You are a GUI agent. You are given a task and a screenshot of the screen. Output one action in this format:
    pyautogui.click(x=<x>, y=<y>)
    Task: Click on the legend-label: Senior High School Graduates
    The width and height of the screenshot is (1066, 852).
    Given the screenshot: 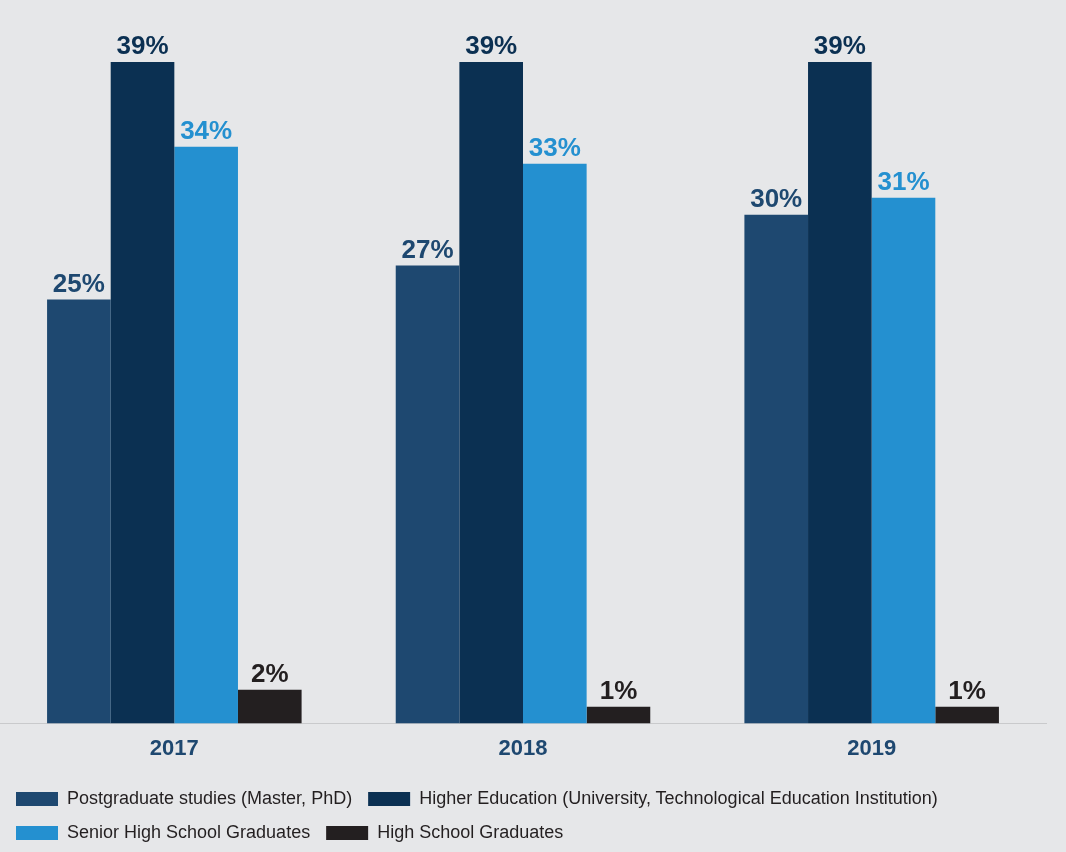 What is the action you would take?
    pyautogui.click(x=189, y=831)
    